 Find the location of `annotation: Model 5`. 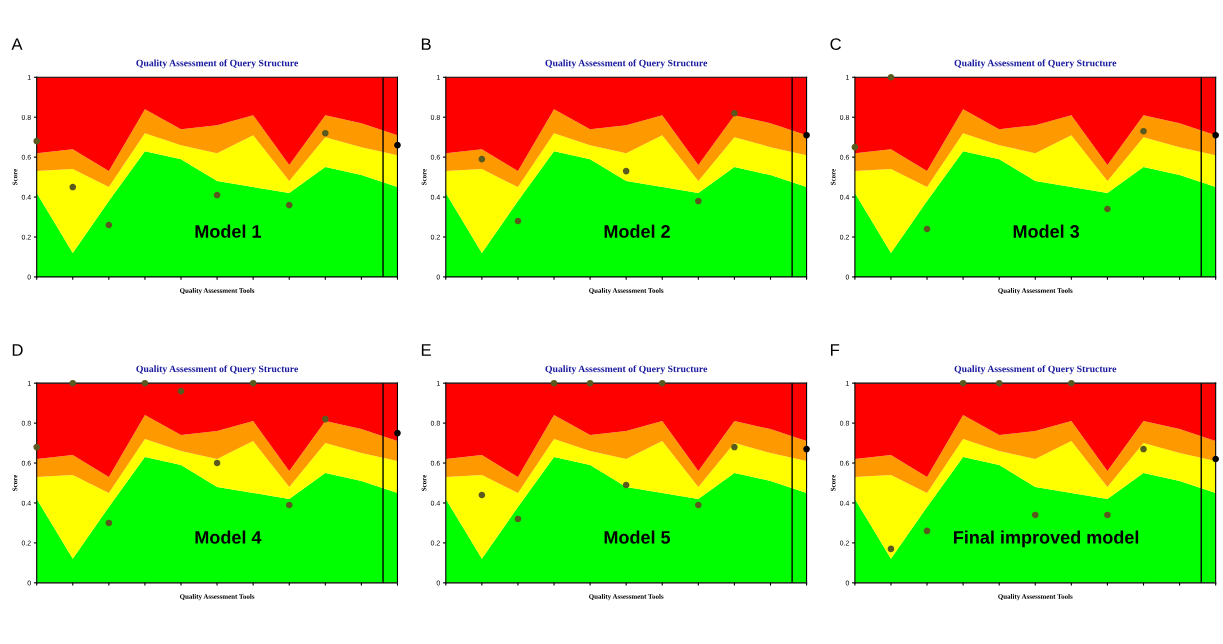

annotation: Model 5 is located at coordinates (637, 537).